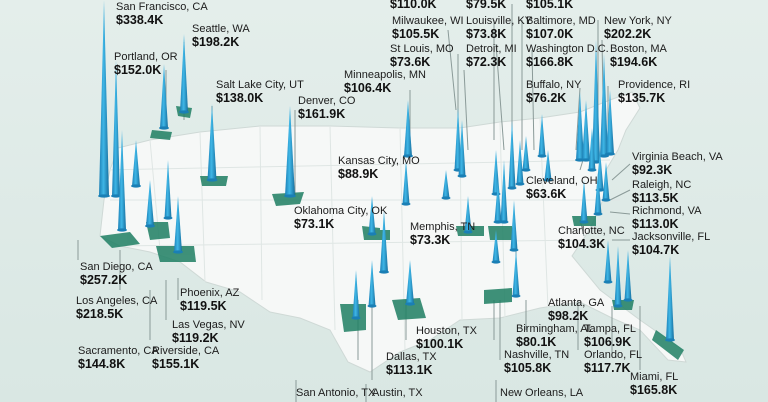 Image resolution: width=768 pixels, height=402 pixels. I want to click on city-value: $194.6K, so click(634, 61).